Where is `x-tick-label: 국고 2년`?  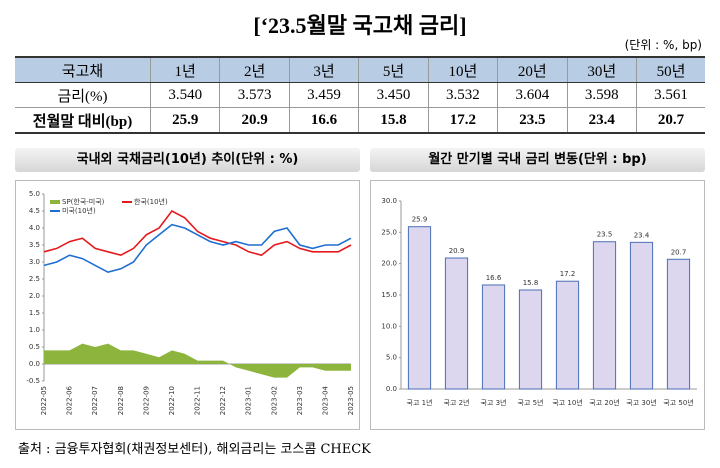
x-tick-label: 국고 2년 is located at coordinates (457, 402).